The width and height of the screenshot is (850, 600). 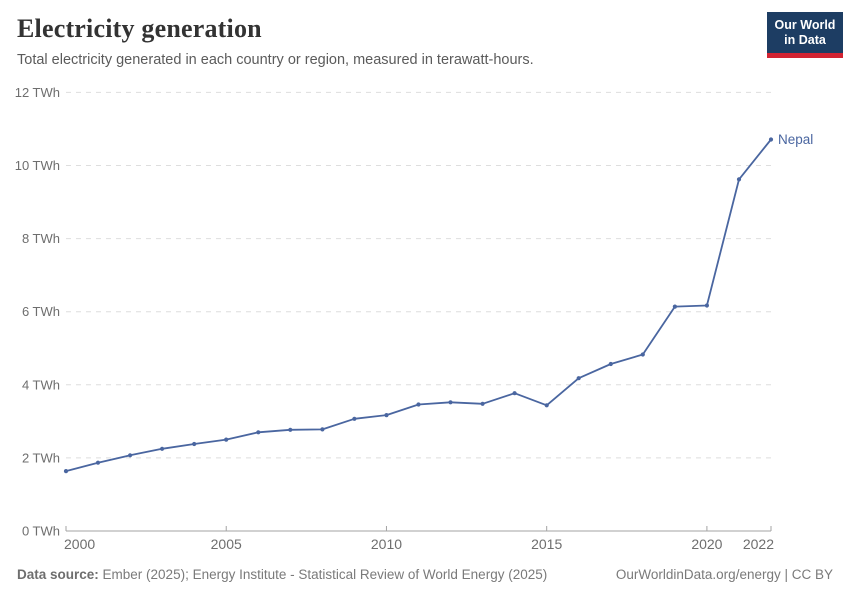 What do you see at coordinates (139, 28) in the screenshot?
I see `page-title: Electricity generation` at bounding box center [139, 28].